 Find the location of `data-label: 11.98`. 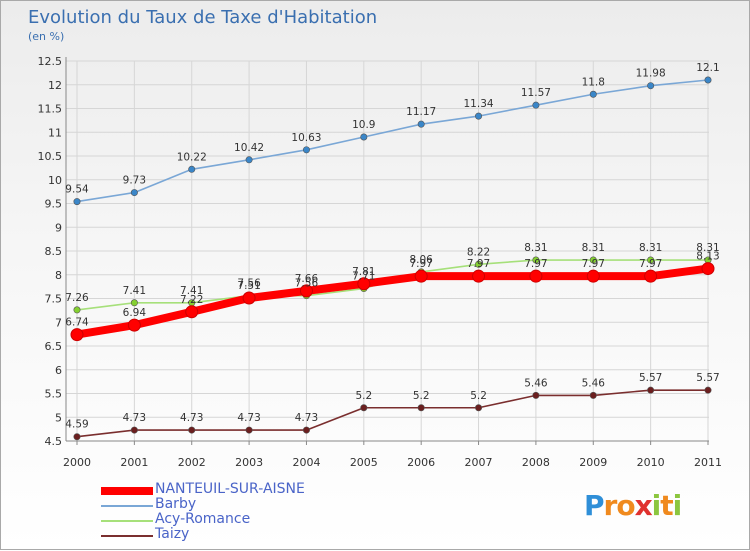

data-label: 11.98 is located at coordinates (651, 74).